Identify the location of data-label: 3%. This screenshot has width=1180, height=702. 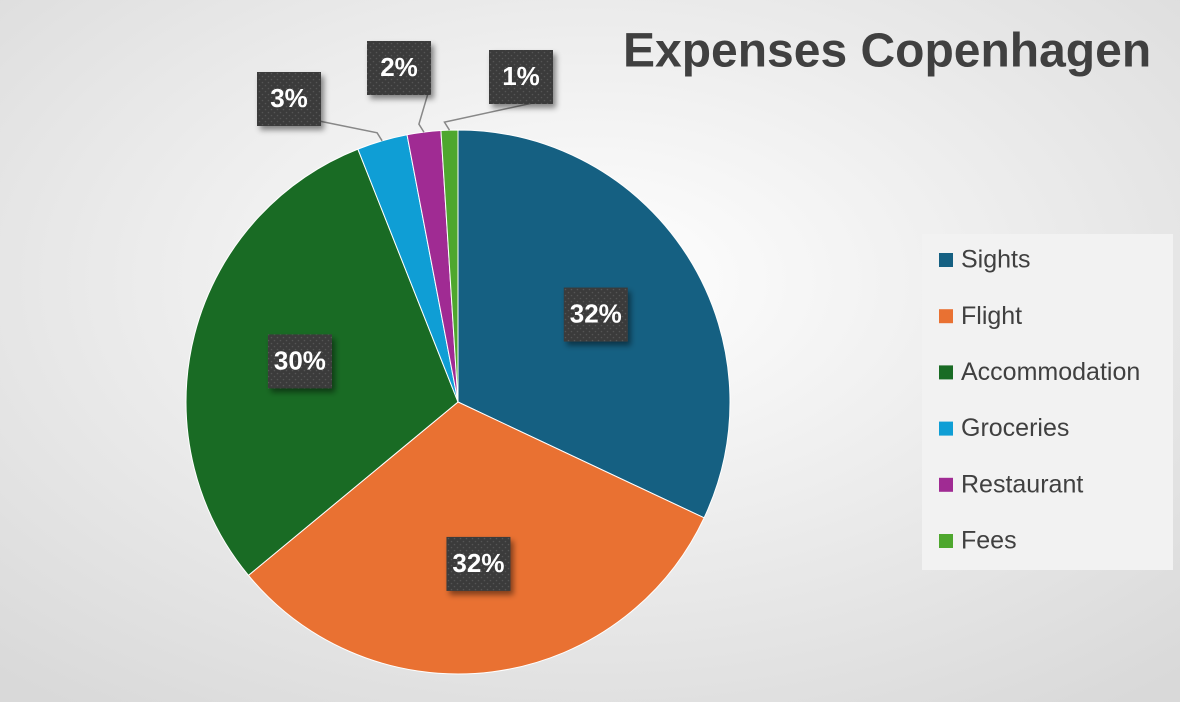
(289, 98).